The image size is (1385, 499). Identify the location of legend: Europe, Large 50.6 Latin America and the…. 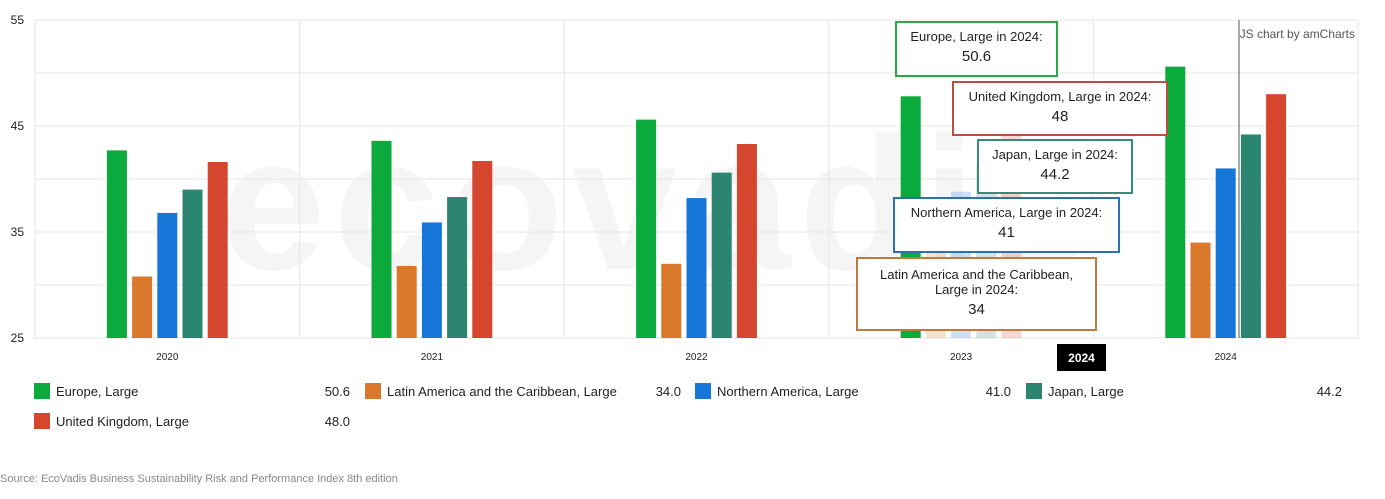
(704, 410).